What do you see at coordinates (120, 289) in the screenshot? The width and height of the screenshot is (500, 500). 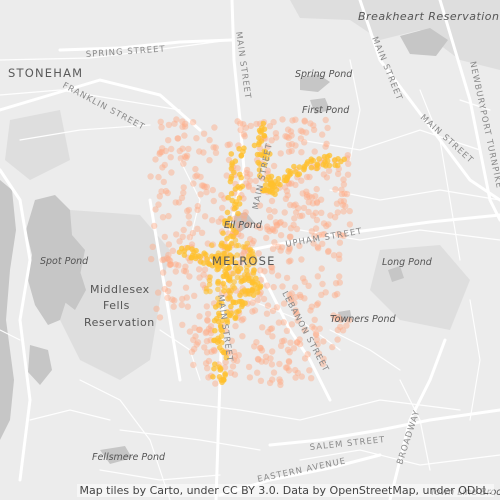 I see `park-label-middlesex: Middlesex` at bounding box center [120, 289].